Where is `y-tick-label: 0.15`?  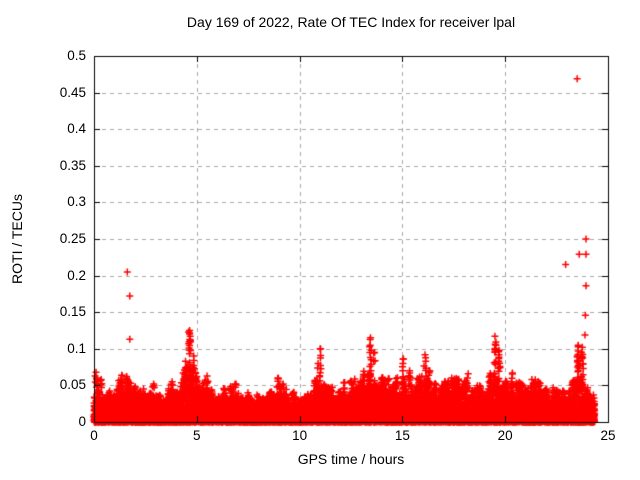
y-tick-label: 0.15 is located at coordinates (72, 312).